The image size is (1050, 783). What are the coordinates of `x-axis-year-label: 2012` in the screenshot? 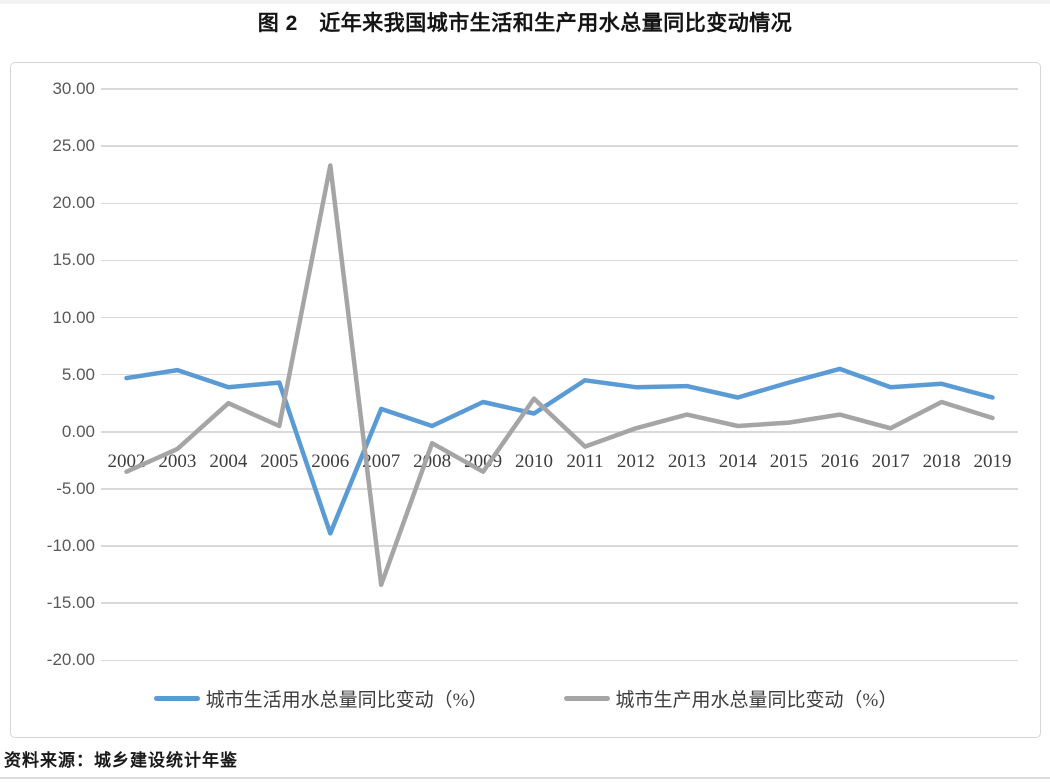 It's located at (635, 461).